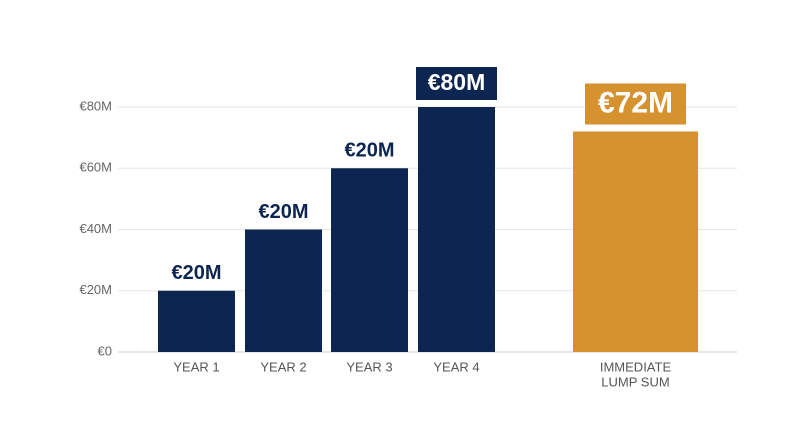 The image size is (800, 447). Describe the element at coordinates (283, 366) in the screenshot. I see `x-tick-label: YEAR 2` at that location.